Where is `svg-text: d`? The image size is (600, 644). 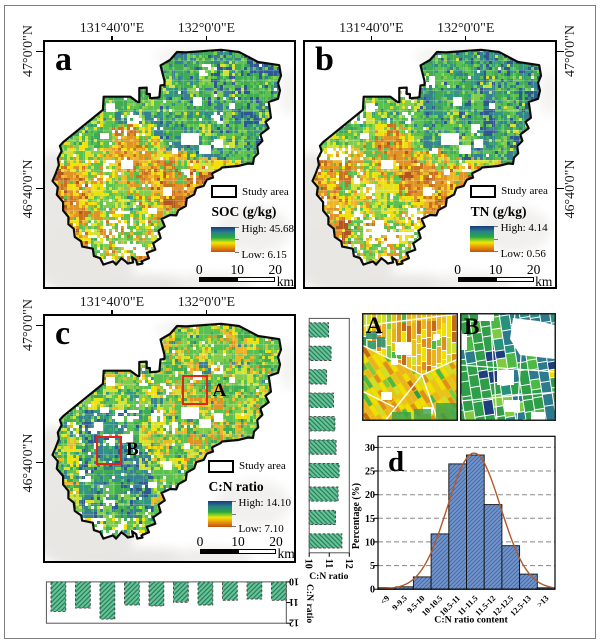
svg-text: d is located at coordinates (396, 462).